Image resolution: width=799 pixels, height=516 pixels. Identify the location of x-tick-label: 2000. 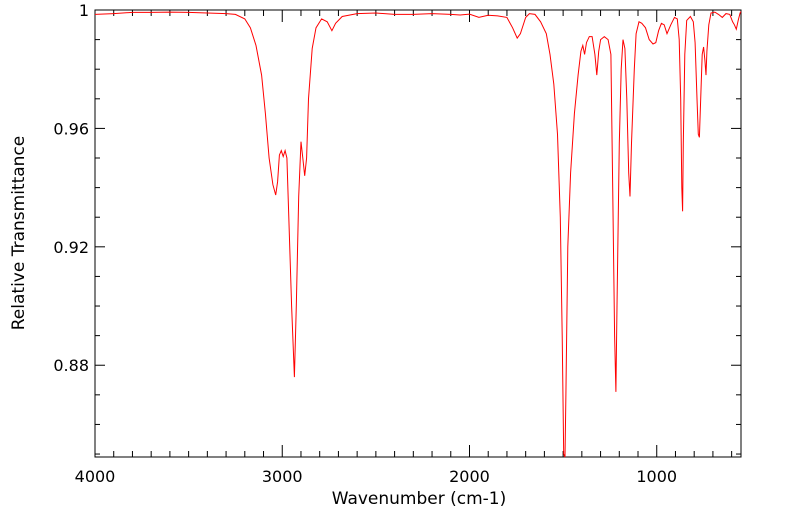
(469, 476).